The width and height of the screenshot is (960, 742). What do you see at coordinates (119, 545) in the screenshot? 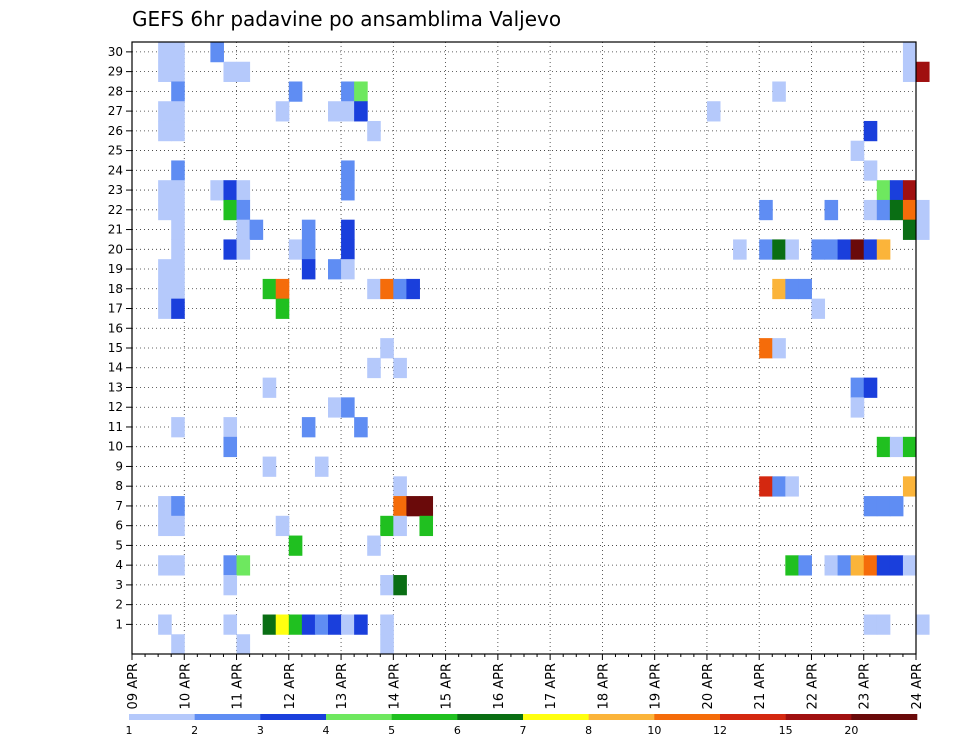
I see `y-tick-label: 5` at bounding box center [119, 545].